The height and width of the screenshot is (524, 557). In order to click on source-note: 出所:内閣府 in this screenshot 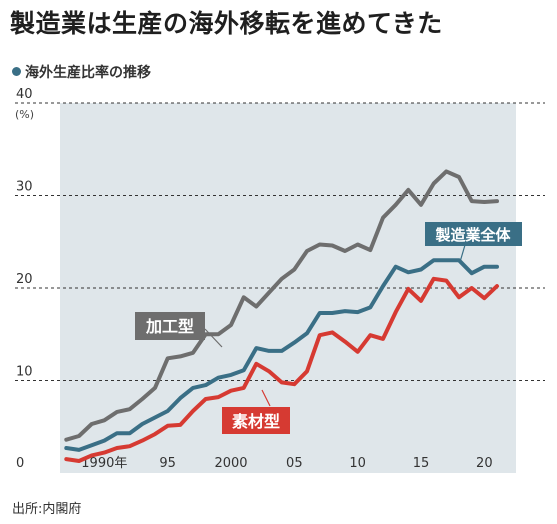, I will do `click(47, 509)`.